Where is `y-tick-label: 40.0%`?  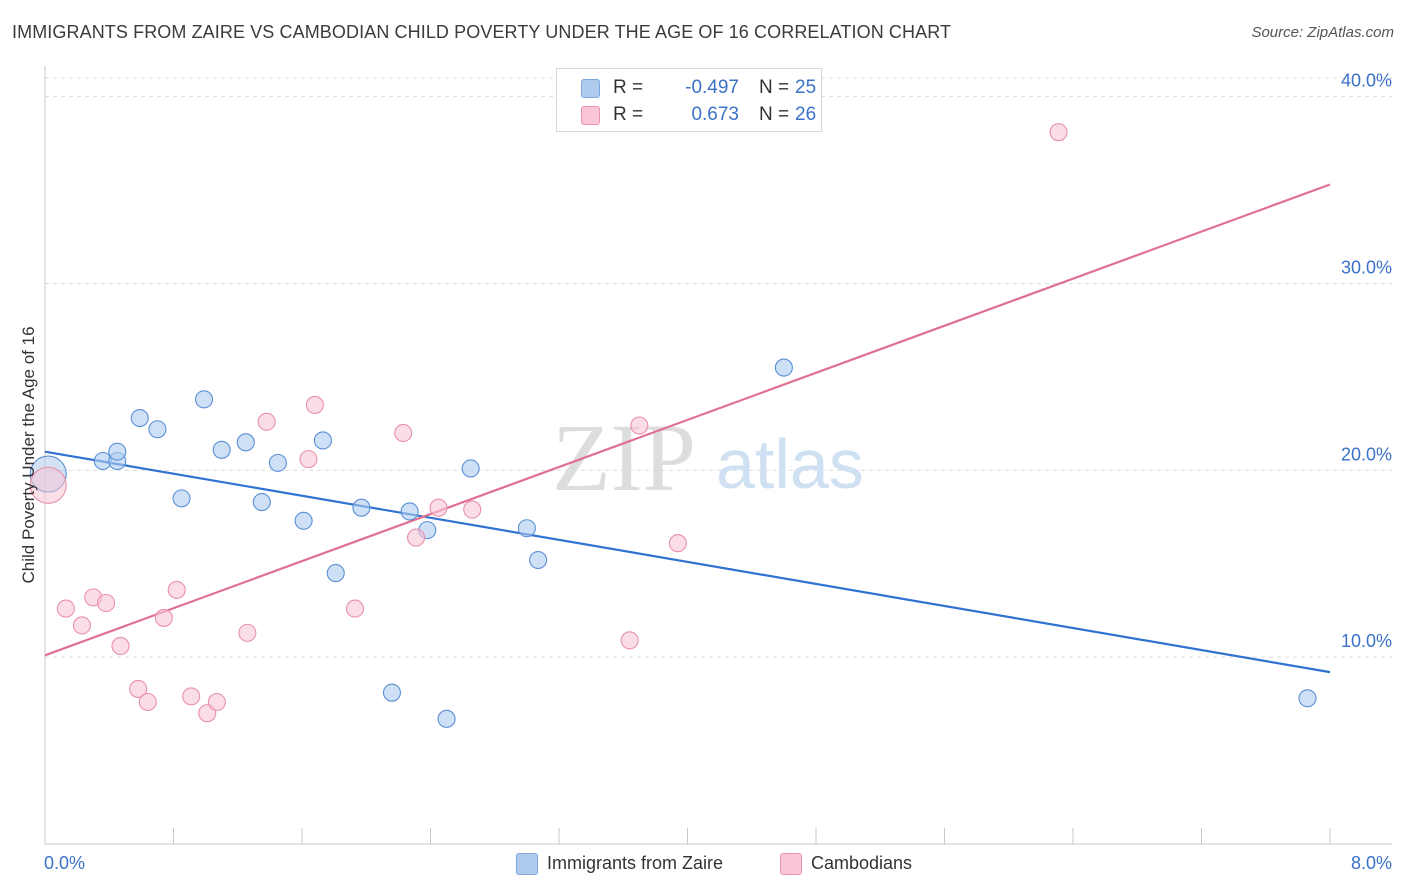 y-tick-label: 40.0% is located at coordinates (1366, 81).